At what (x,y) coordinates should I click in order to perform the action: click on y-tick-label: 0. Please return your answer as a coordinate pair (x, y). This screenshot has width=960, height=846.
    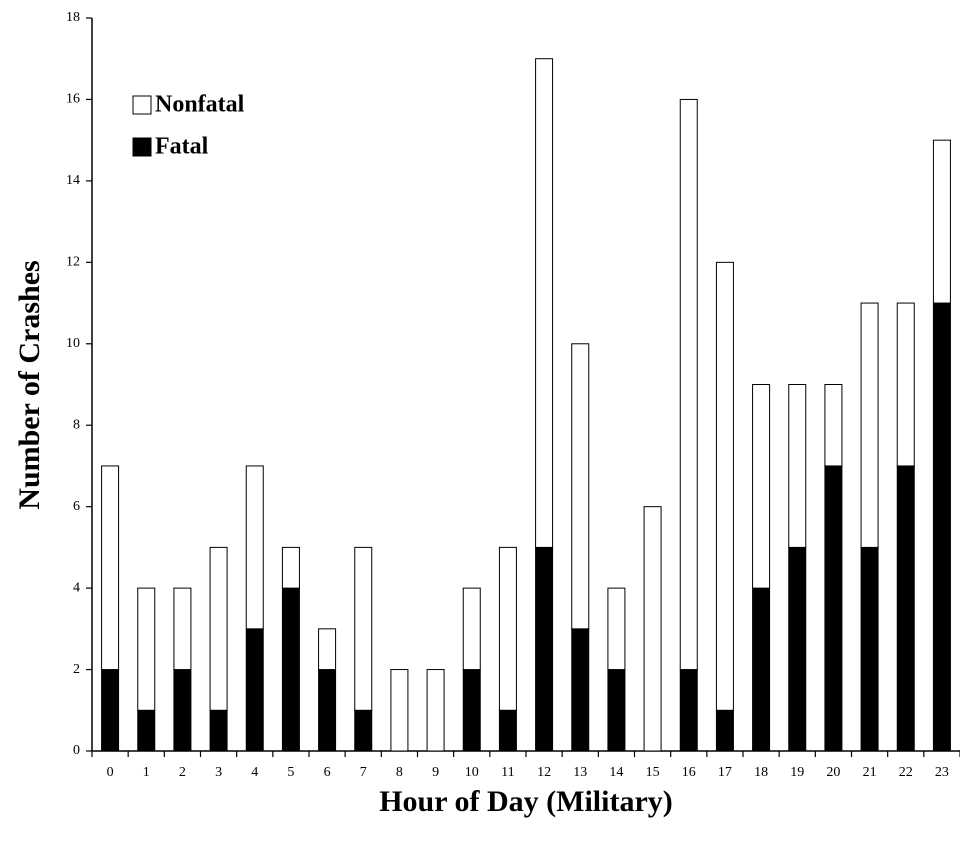
    Looking at the image, I should click on (76, 750).